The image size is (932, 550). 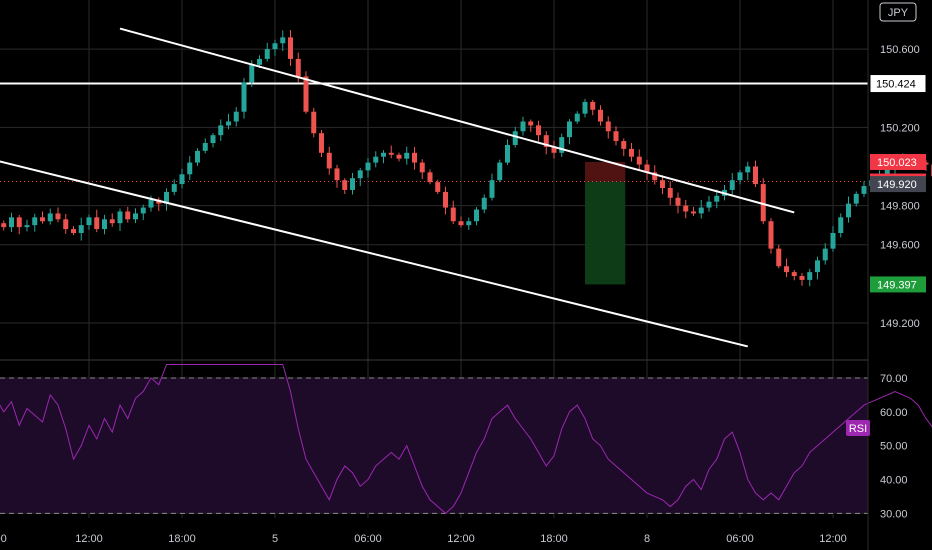 What do you see at coordinates (3, 539) in the screenshot?
I see `time-tick-label: 6:00` at bounding box center [3, 539].